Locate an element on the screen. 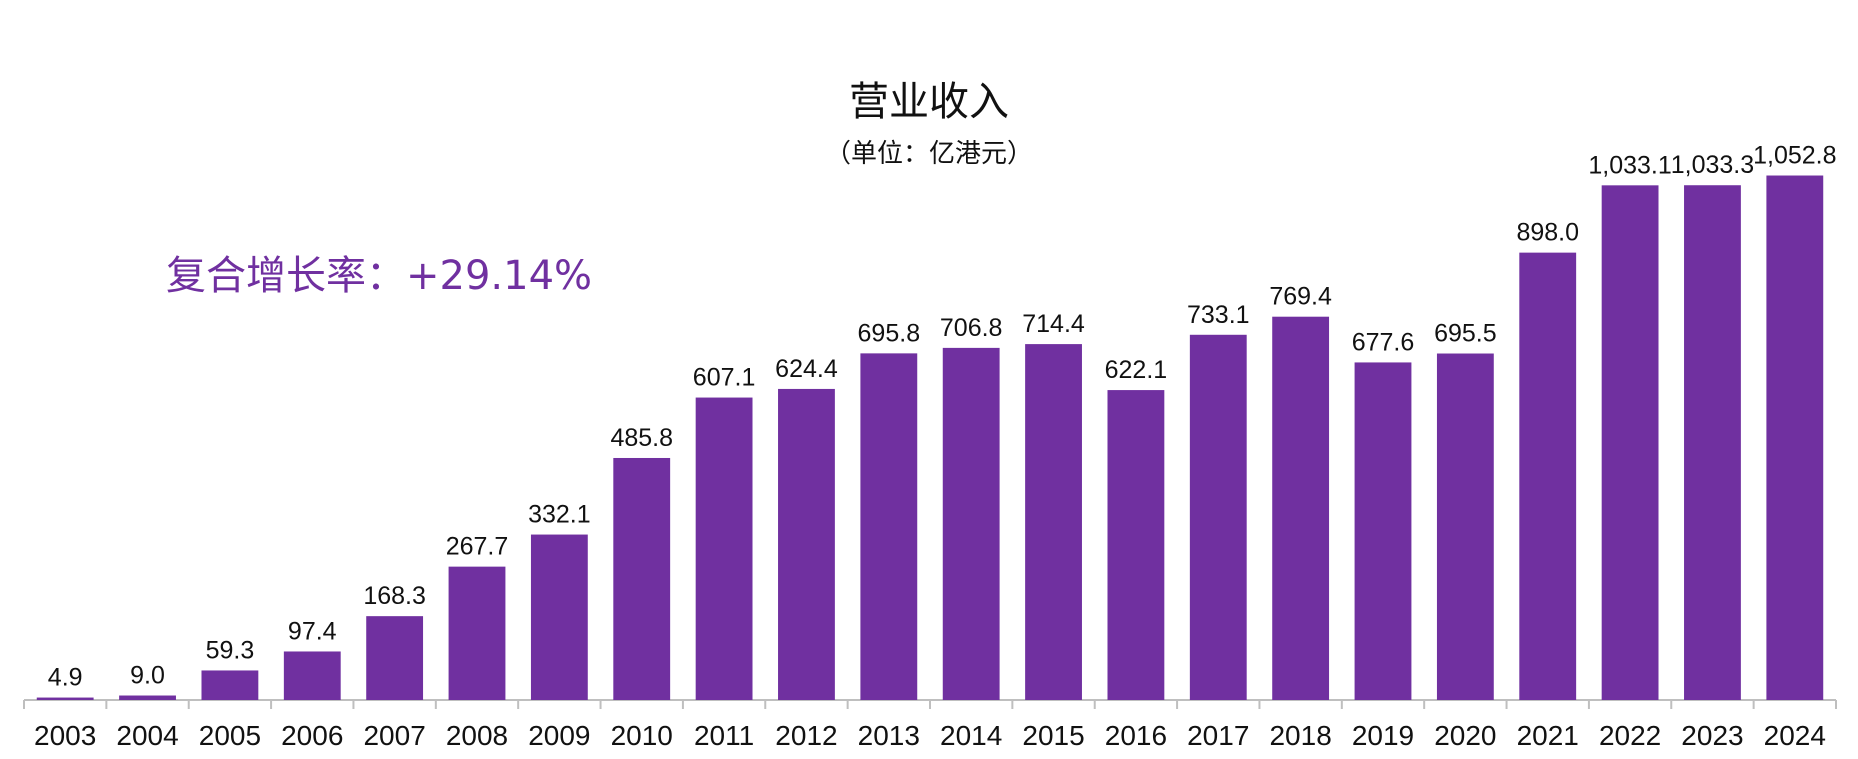 The width and height of the screenshot is (1858, 759). data-label-2015: 714.4 is located at coordinates (1053, 324).